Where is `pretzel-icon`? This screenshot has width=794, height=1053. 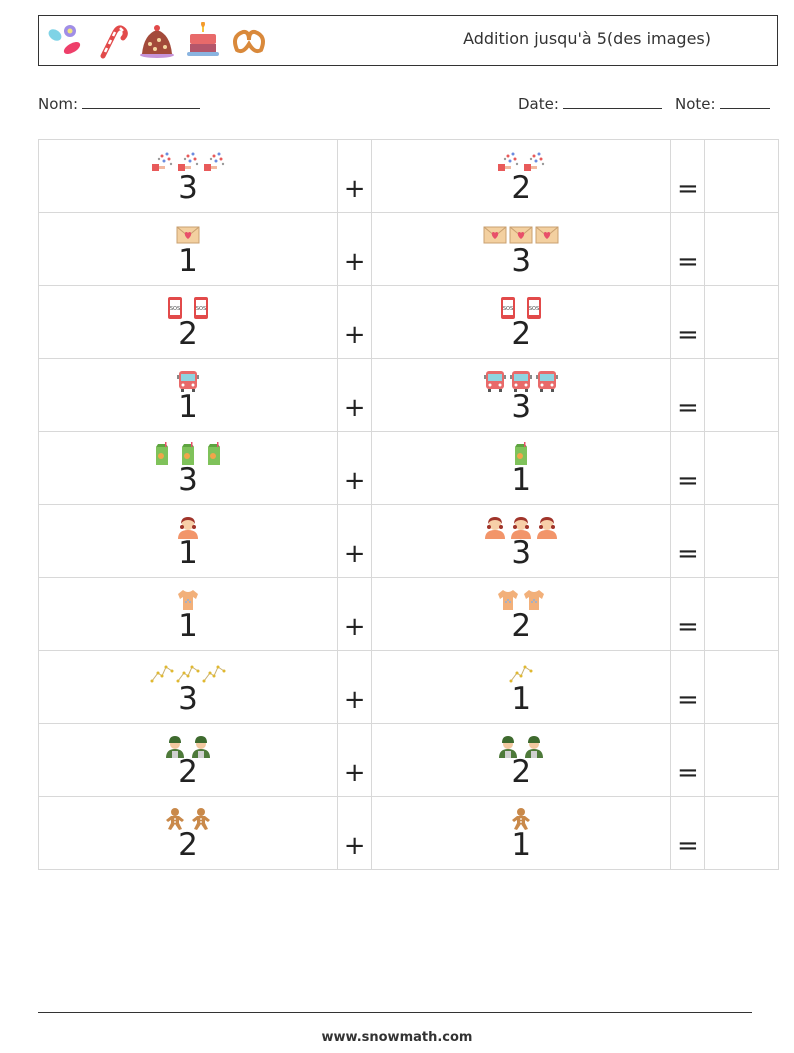 pretzel-icon is located at coordinates (249, 41).